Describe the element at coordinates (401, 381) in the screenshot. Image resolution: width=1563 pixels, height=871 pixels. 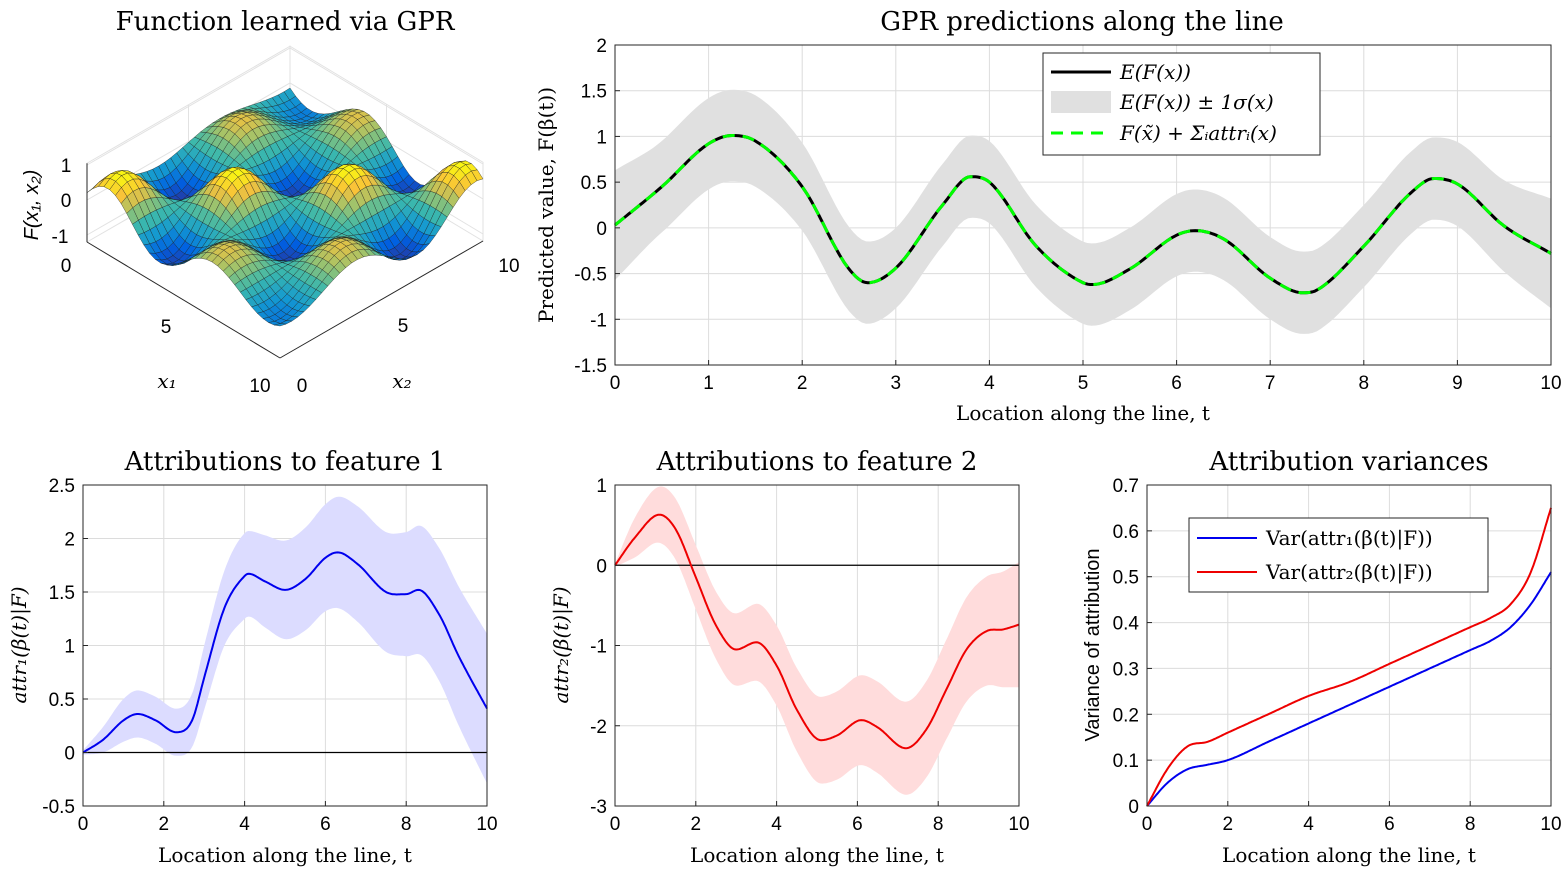
I see `surface-ylabel: x₂` at that location.